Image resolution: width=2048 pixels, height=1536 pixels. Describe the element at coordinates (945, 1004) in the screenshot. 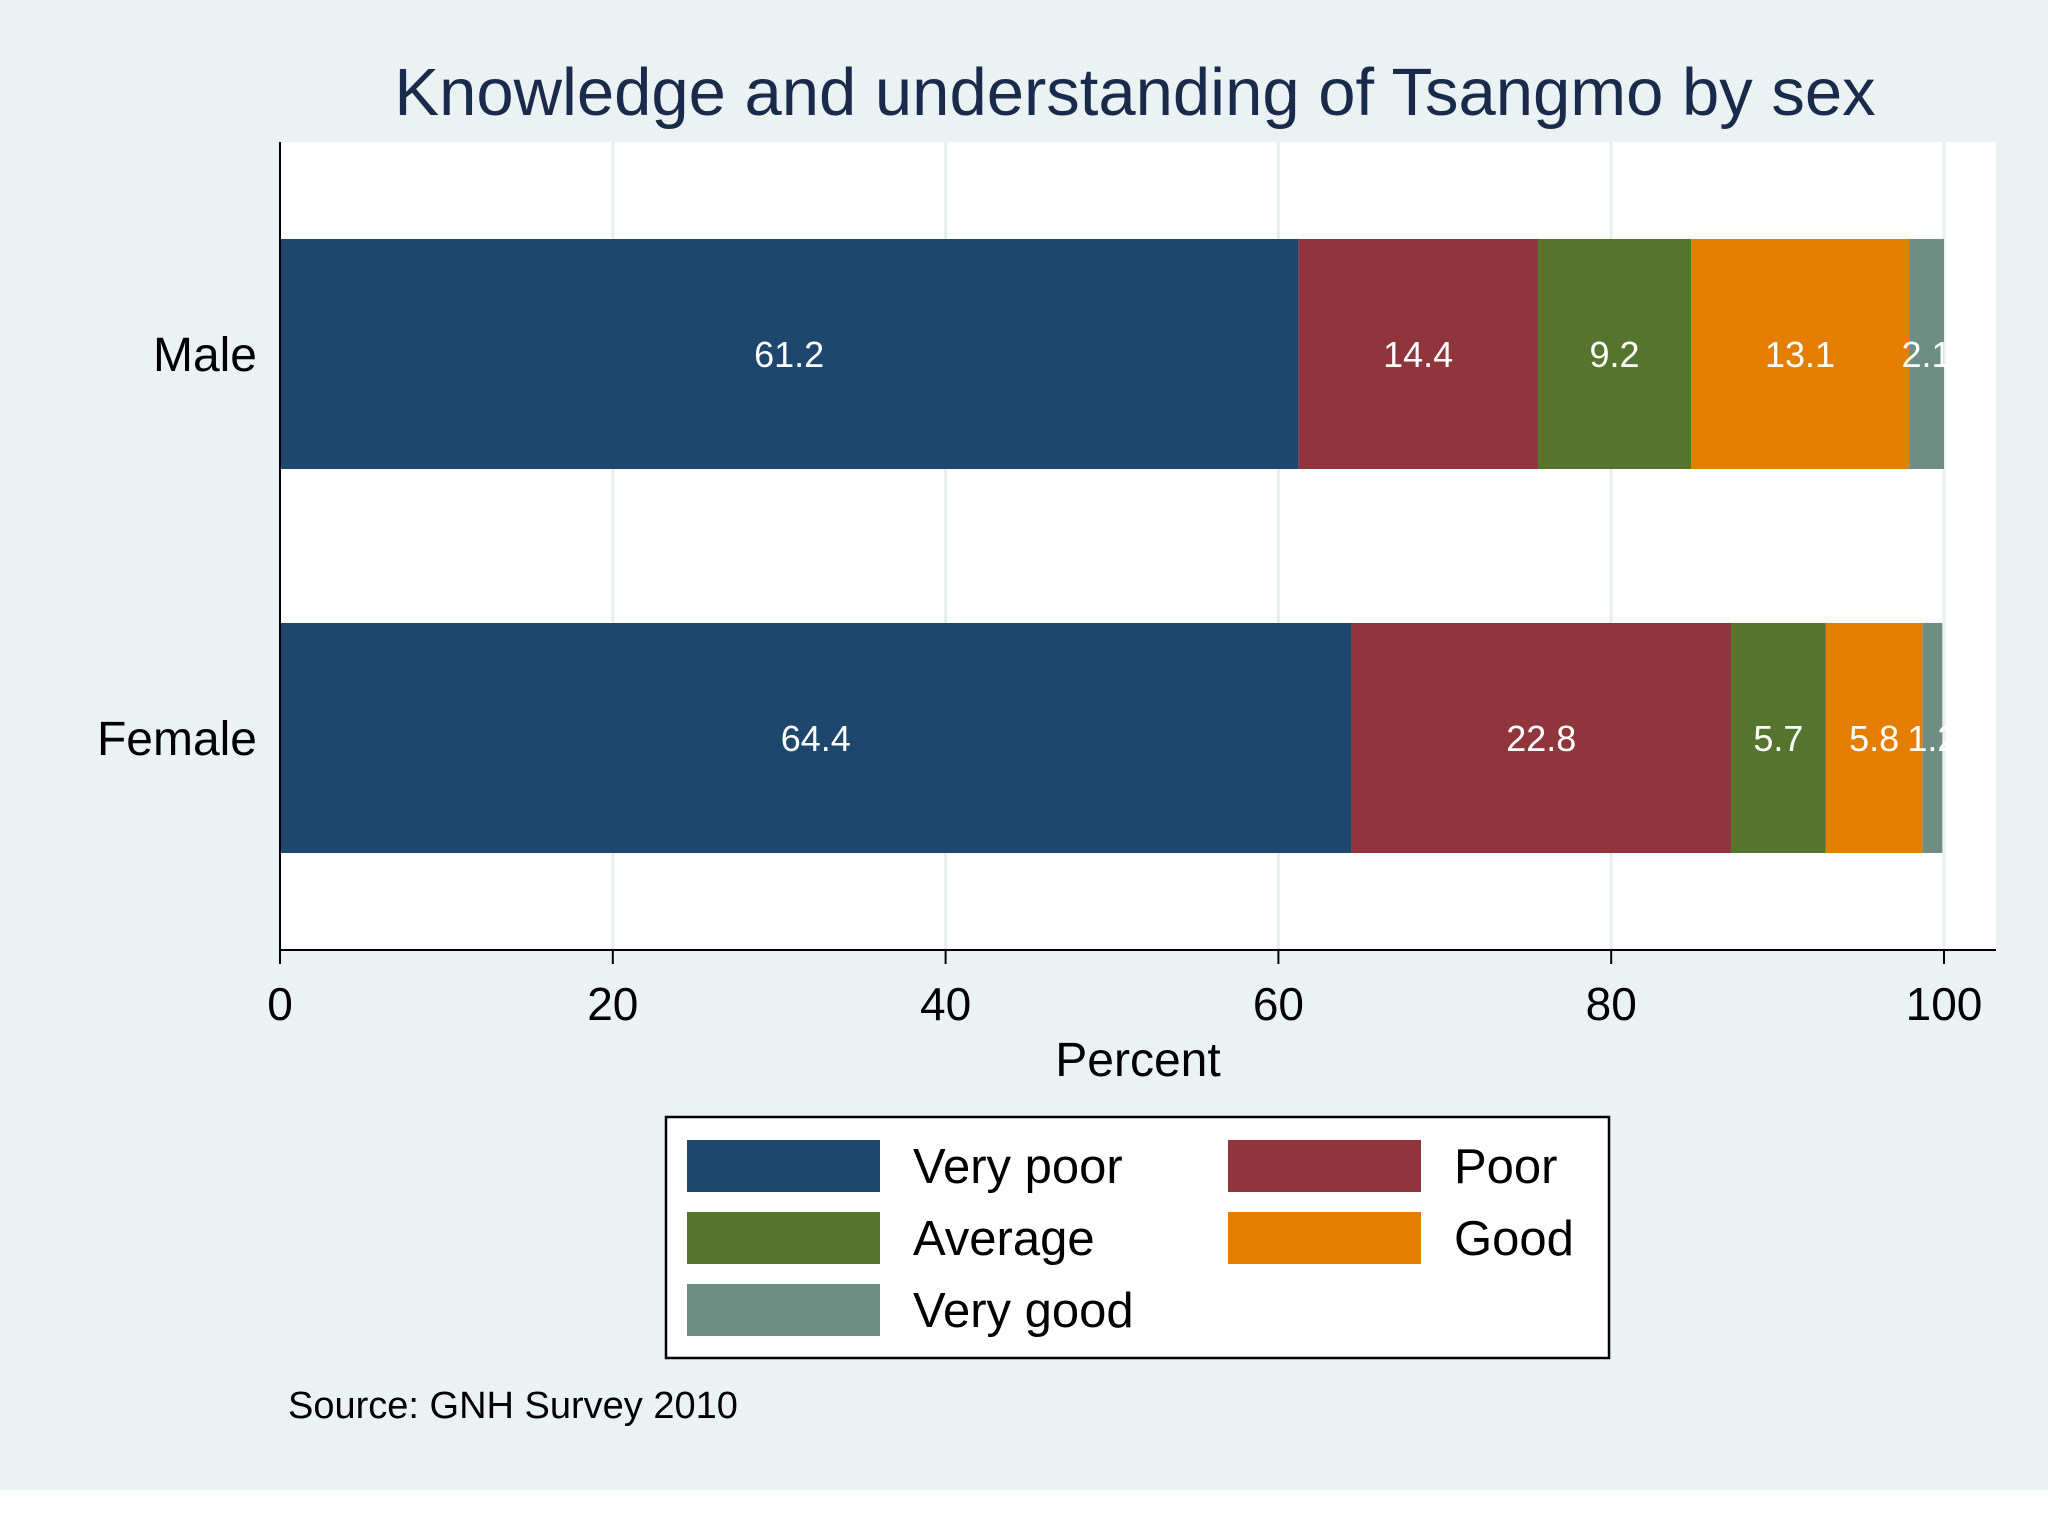

I see `x-tick-label-40: 40` at that location.